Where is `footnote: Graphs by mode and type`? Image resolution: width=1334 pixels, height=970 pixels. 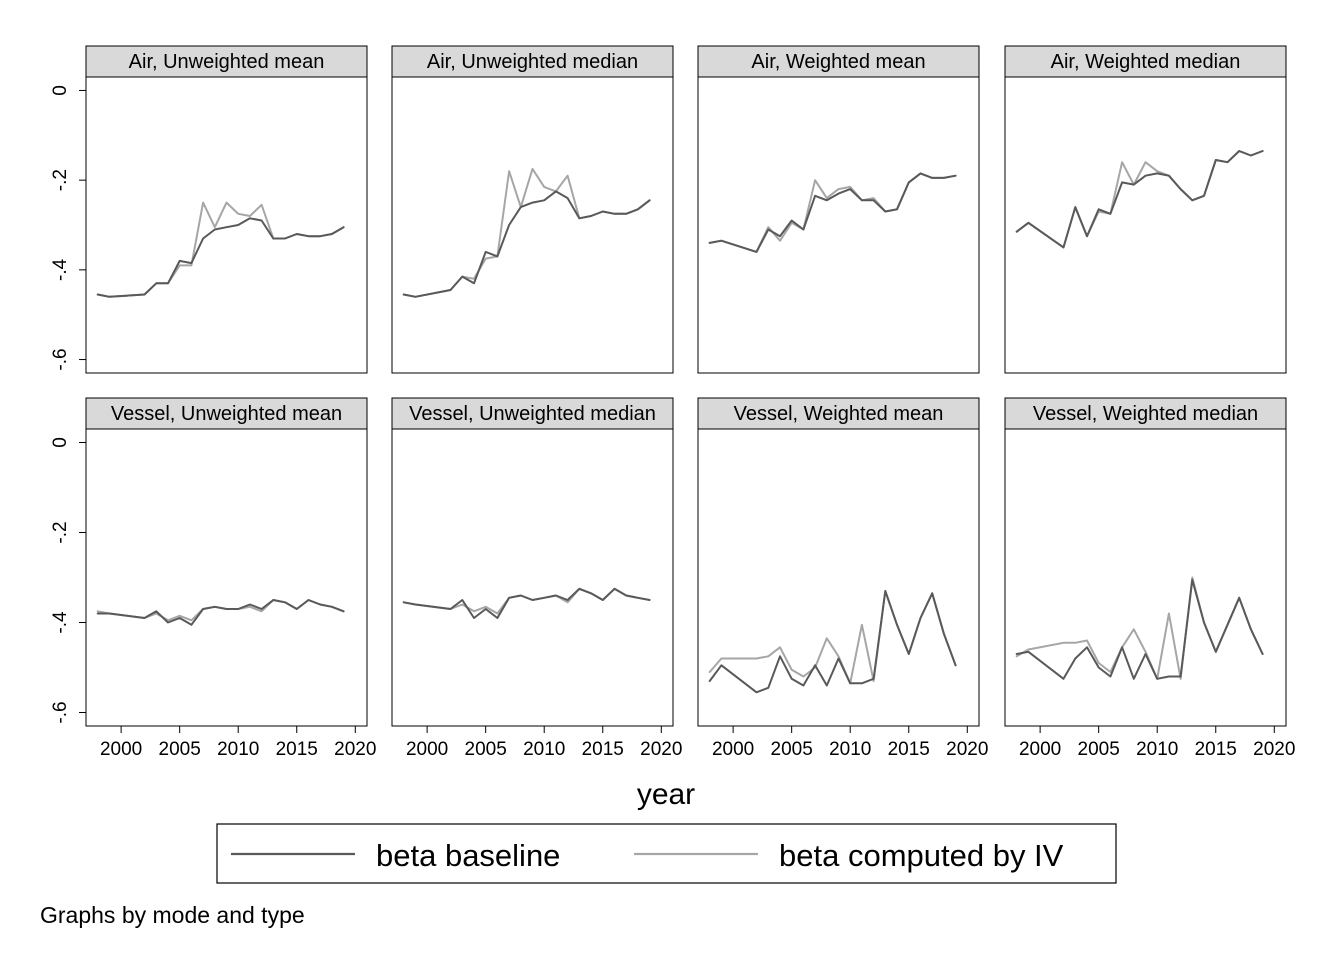
footnote: Graphs by mode and type is located at coordinates (172, 915).